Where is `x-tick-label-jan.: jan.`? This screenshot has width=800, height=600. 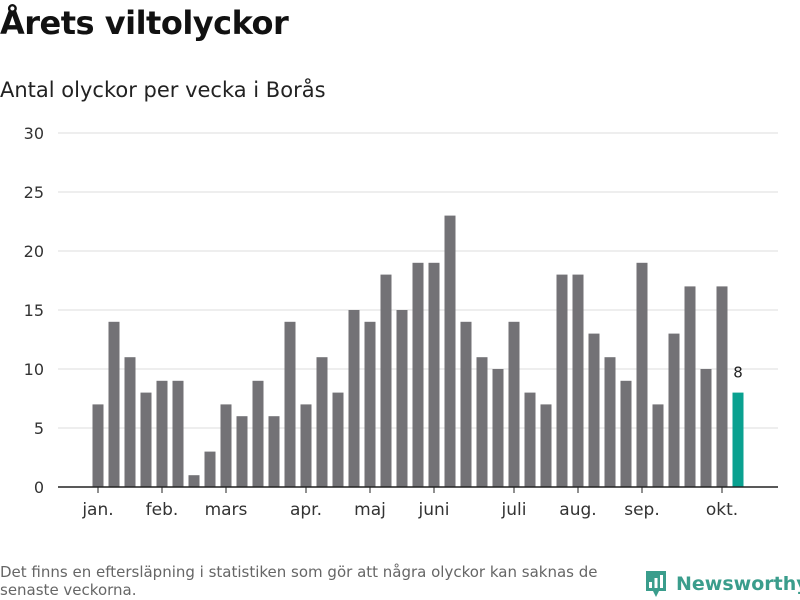 x-tick-label-jan.: jan. is located at coordinates (97, 510).